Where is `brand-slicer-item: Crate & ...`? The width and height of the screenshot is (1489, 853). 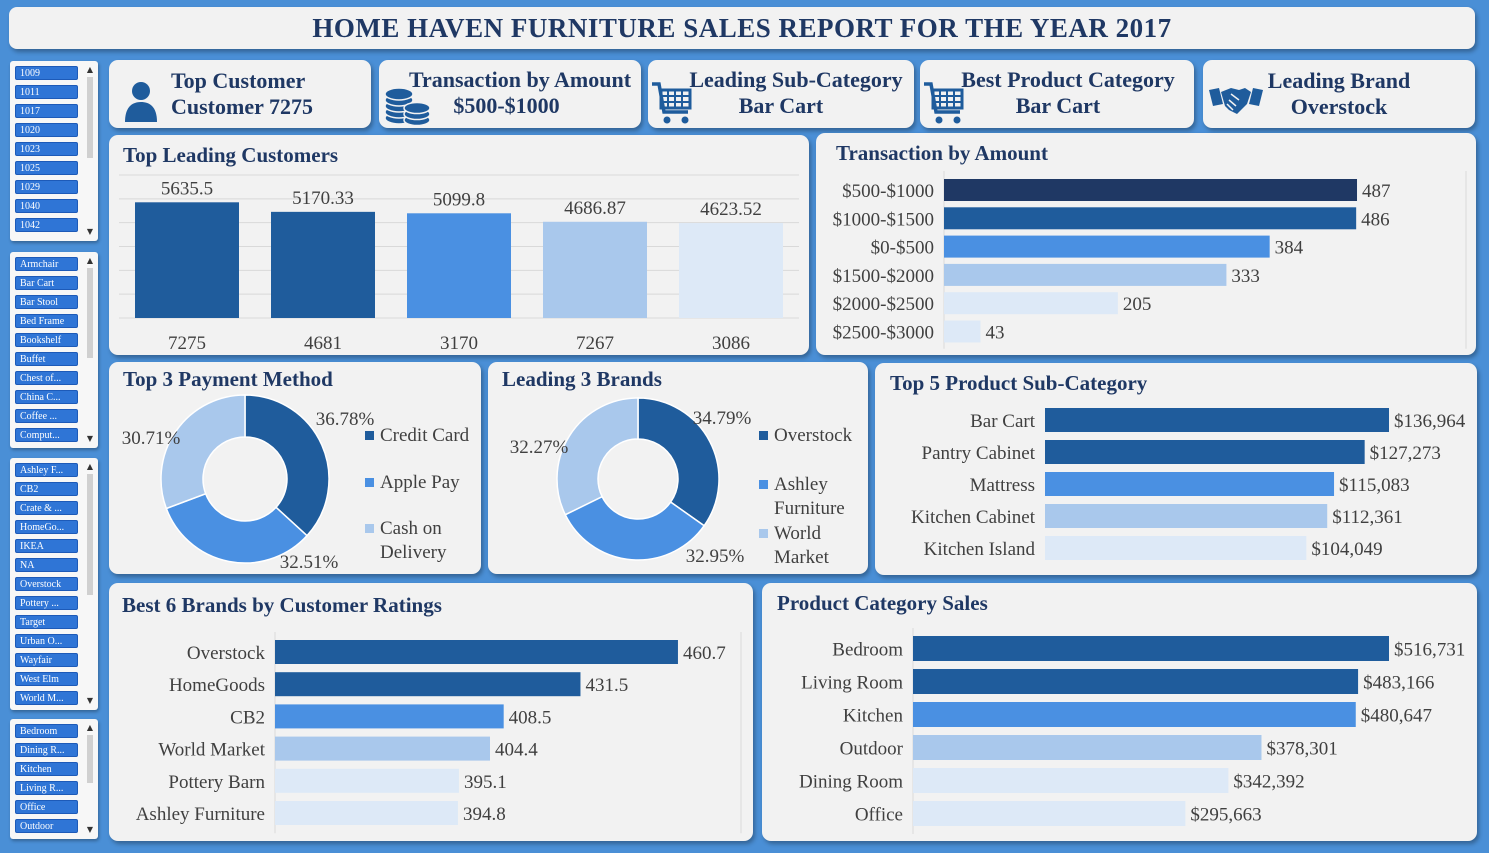
brand-slicer-item: Crate & ... is located at coordinates (46, 508).